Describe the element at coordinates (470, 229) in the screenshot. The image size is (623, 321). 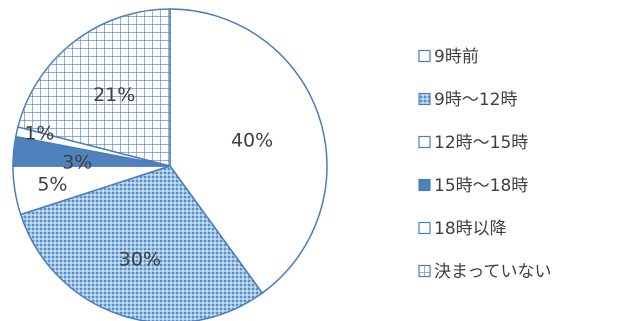
I see `legend-label-5: 18時以降` at that location.